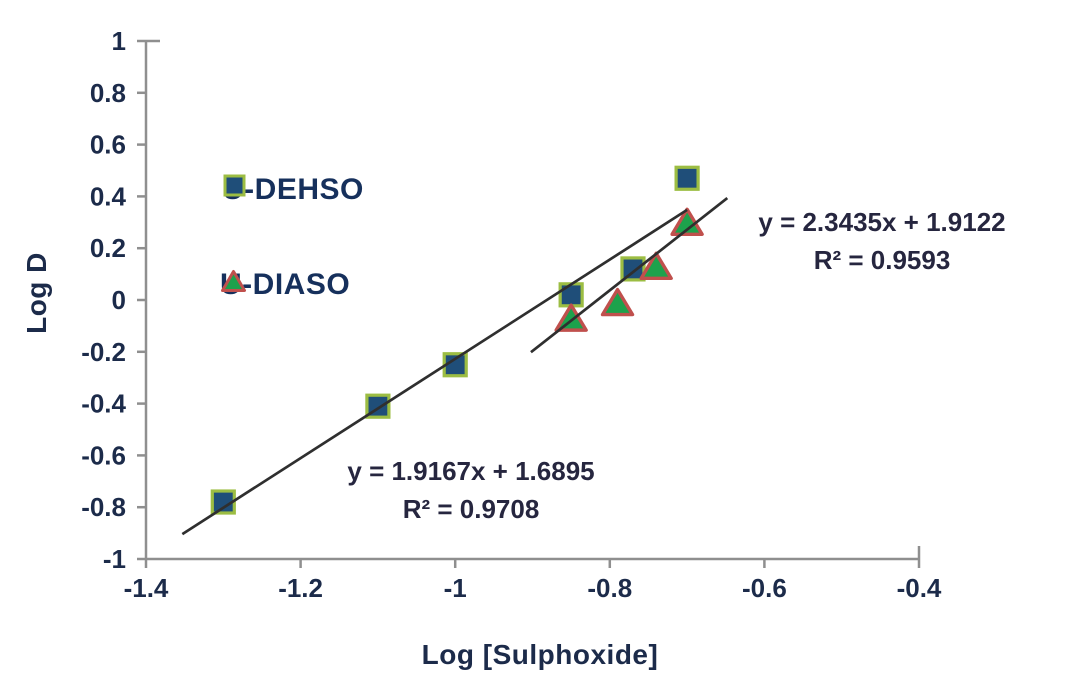 This screenshot has width=1080, height=694. I want to click on legend-label-u-dehso: U-DEHSO, so click(293, 189).